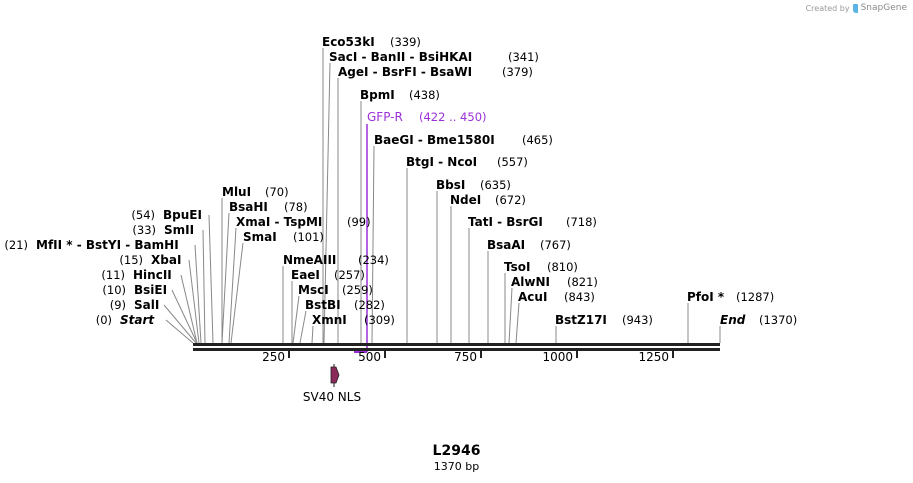 This screenshot has height=483, width=913. What do you see at coordinates (104, 320) in the screenshot?
I see `svg-text: (0)` at bounding box center [104, 320].